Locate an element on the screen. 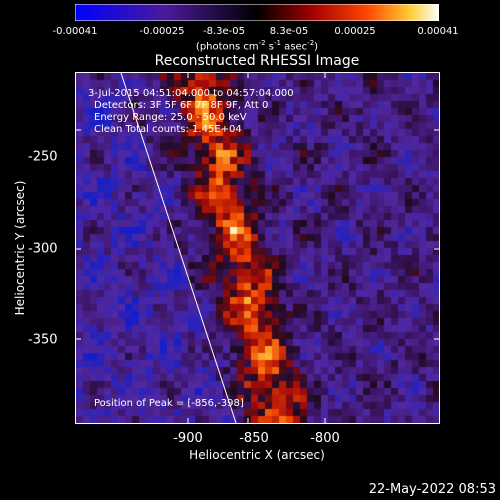 The width and height of the screenshot is (500, 500). annotation-peak: Position of Peak = [-856,-398] is located at coordinates (169, 403).